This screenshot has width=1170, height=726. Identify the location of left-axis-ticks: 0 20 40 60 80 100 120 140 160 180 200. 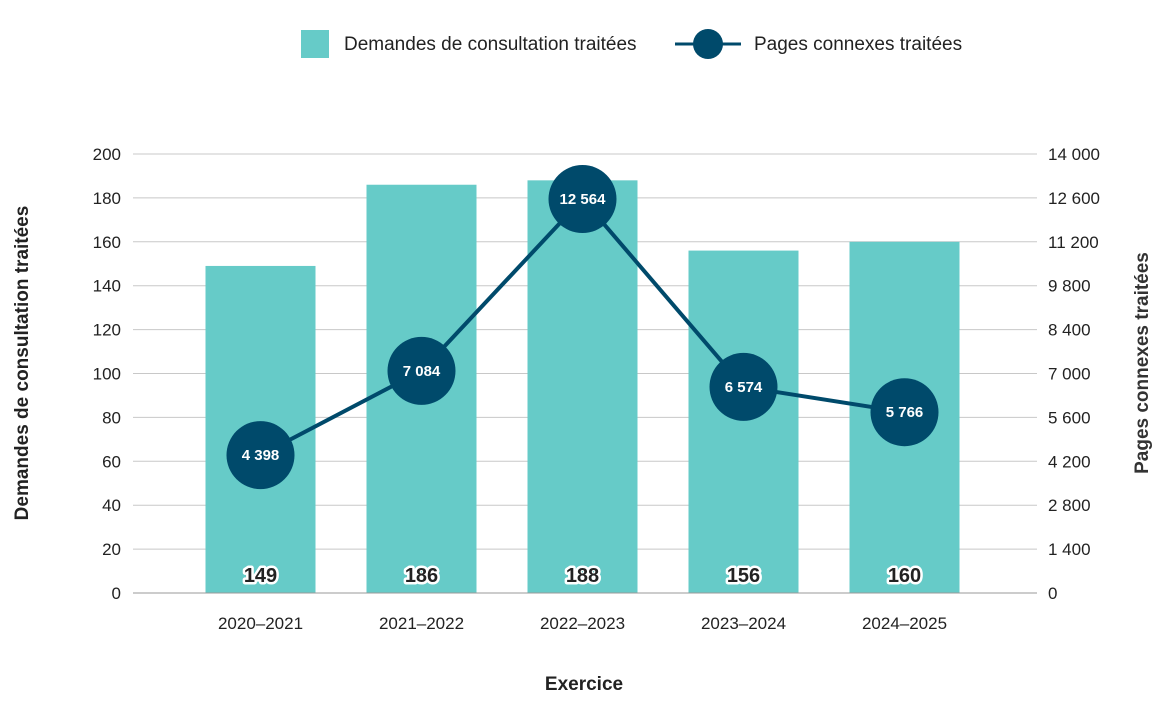
(107, 374).